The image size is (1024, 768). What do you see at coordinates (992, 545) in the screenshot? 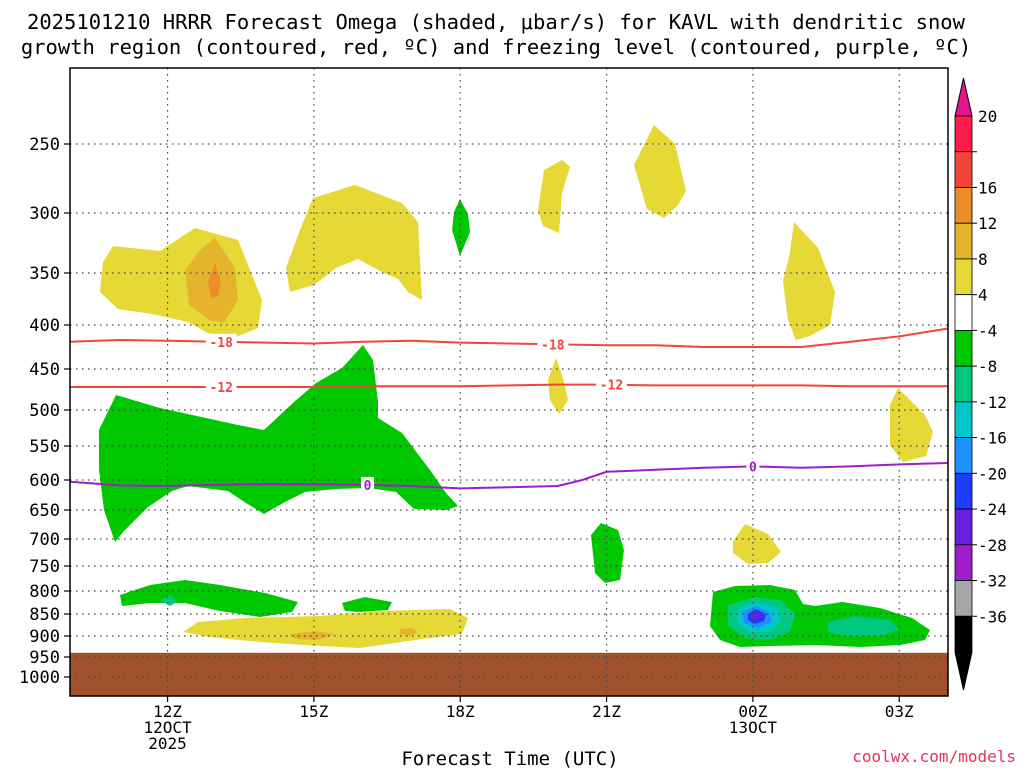
I see `colorbar-label: -28` at bounding box center [992, 545].